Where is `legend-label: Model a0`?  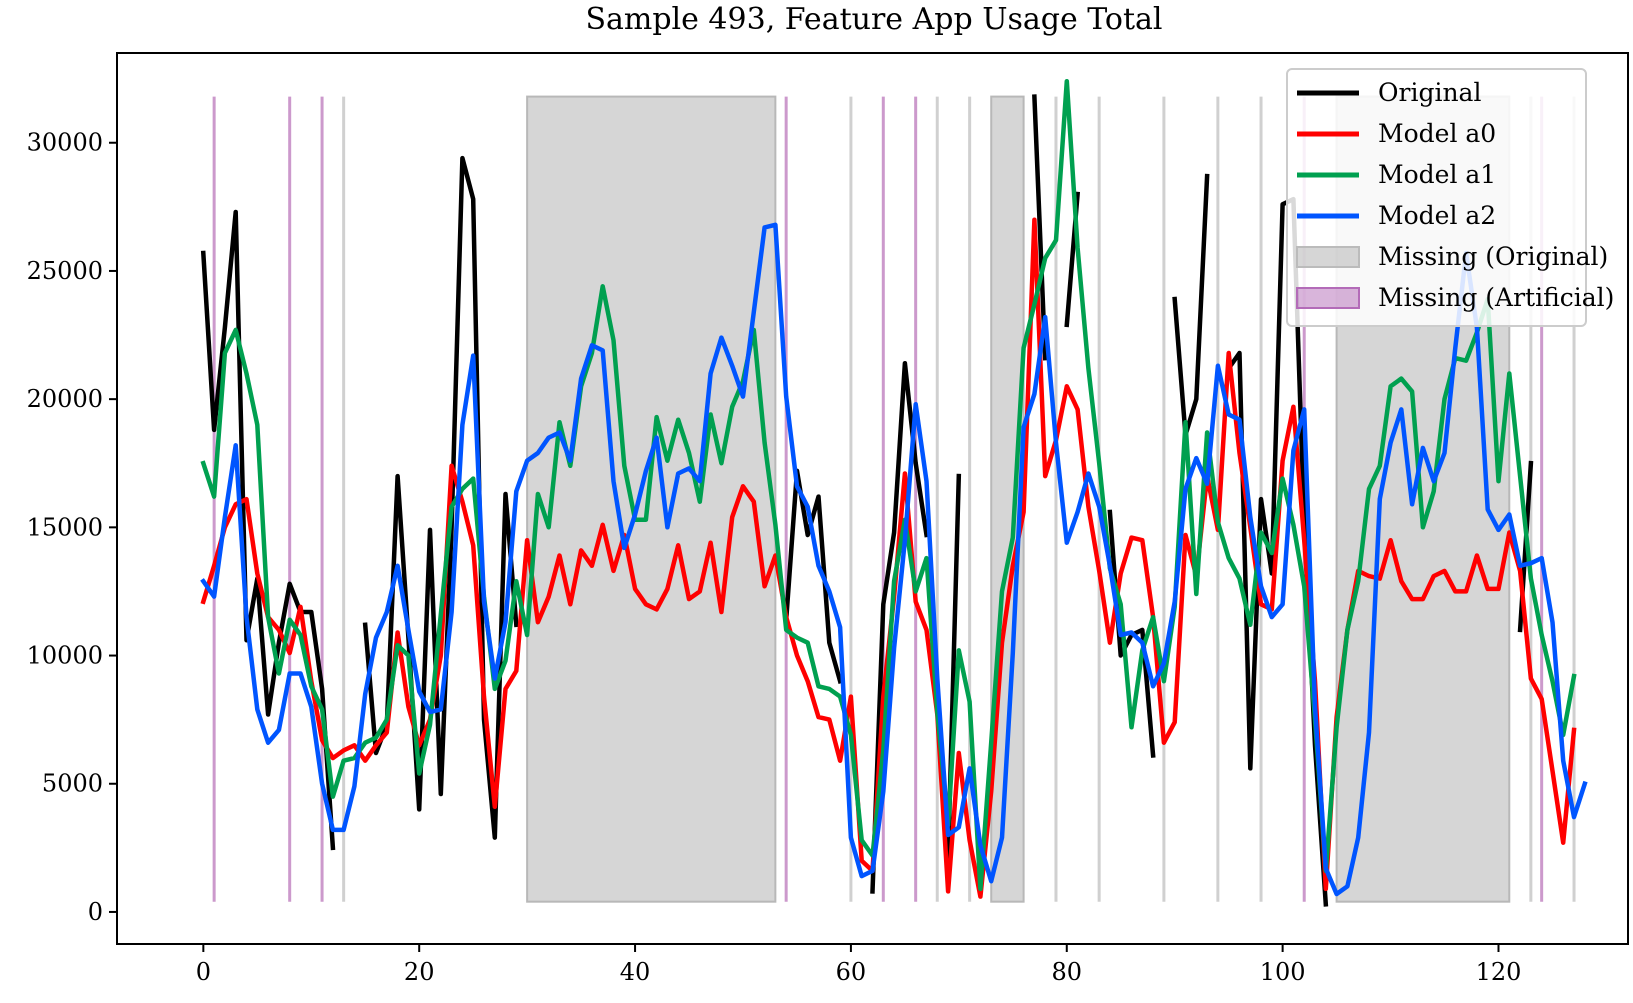 legend-label: Model a0 is located at coordinates (1437, 133).